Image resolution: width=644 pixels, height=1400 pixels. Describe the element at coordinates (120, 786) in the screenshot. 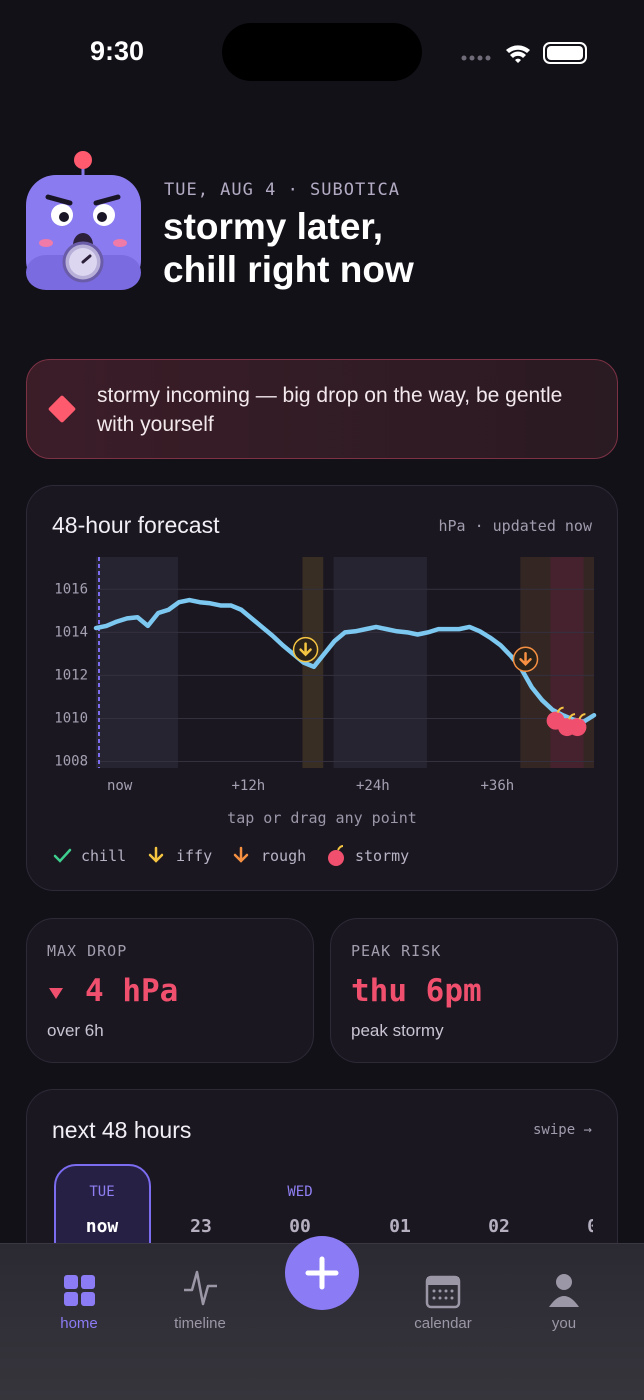

I see `x-tick-label: now` at that location.